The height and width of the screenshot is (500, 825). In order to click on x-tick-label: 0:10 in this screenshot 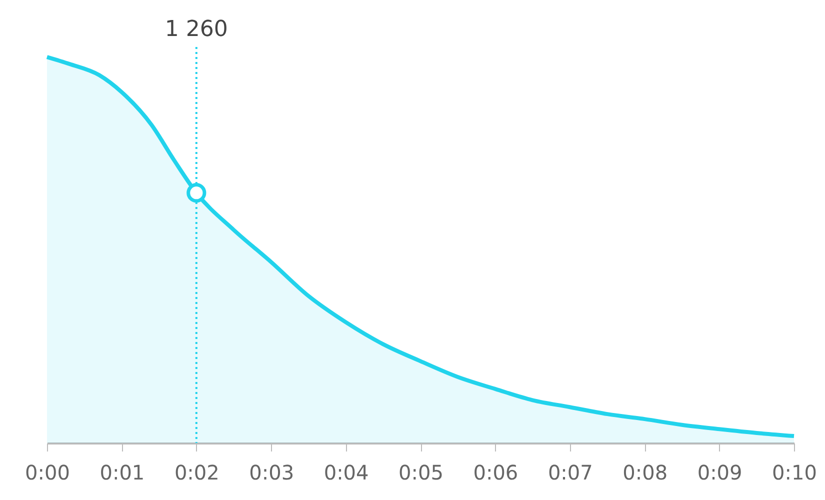, I will do `click(794, 472)`.